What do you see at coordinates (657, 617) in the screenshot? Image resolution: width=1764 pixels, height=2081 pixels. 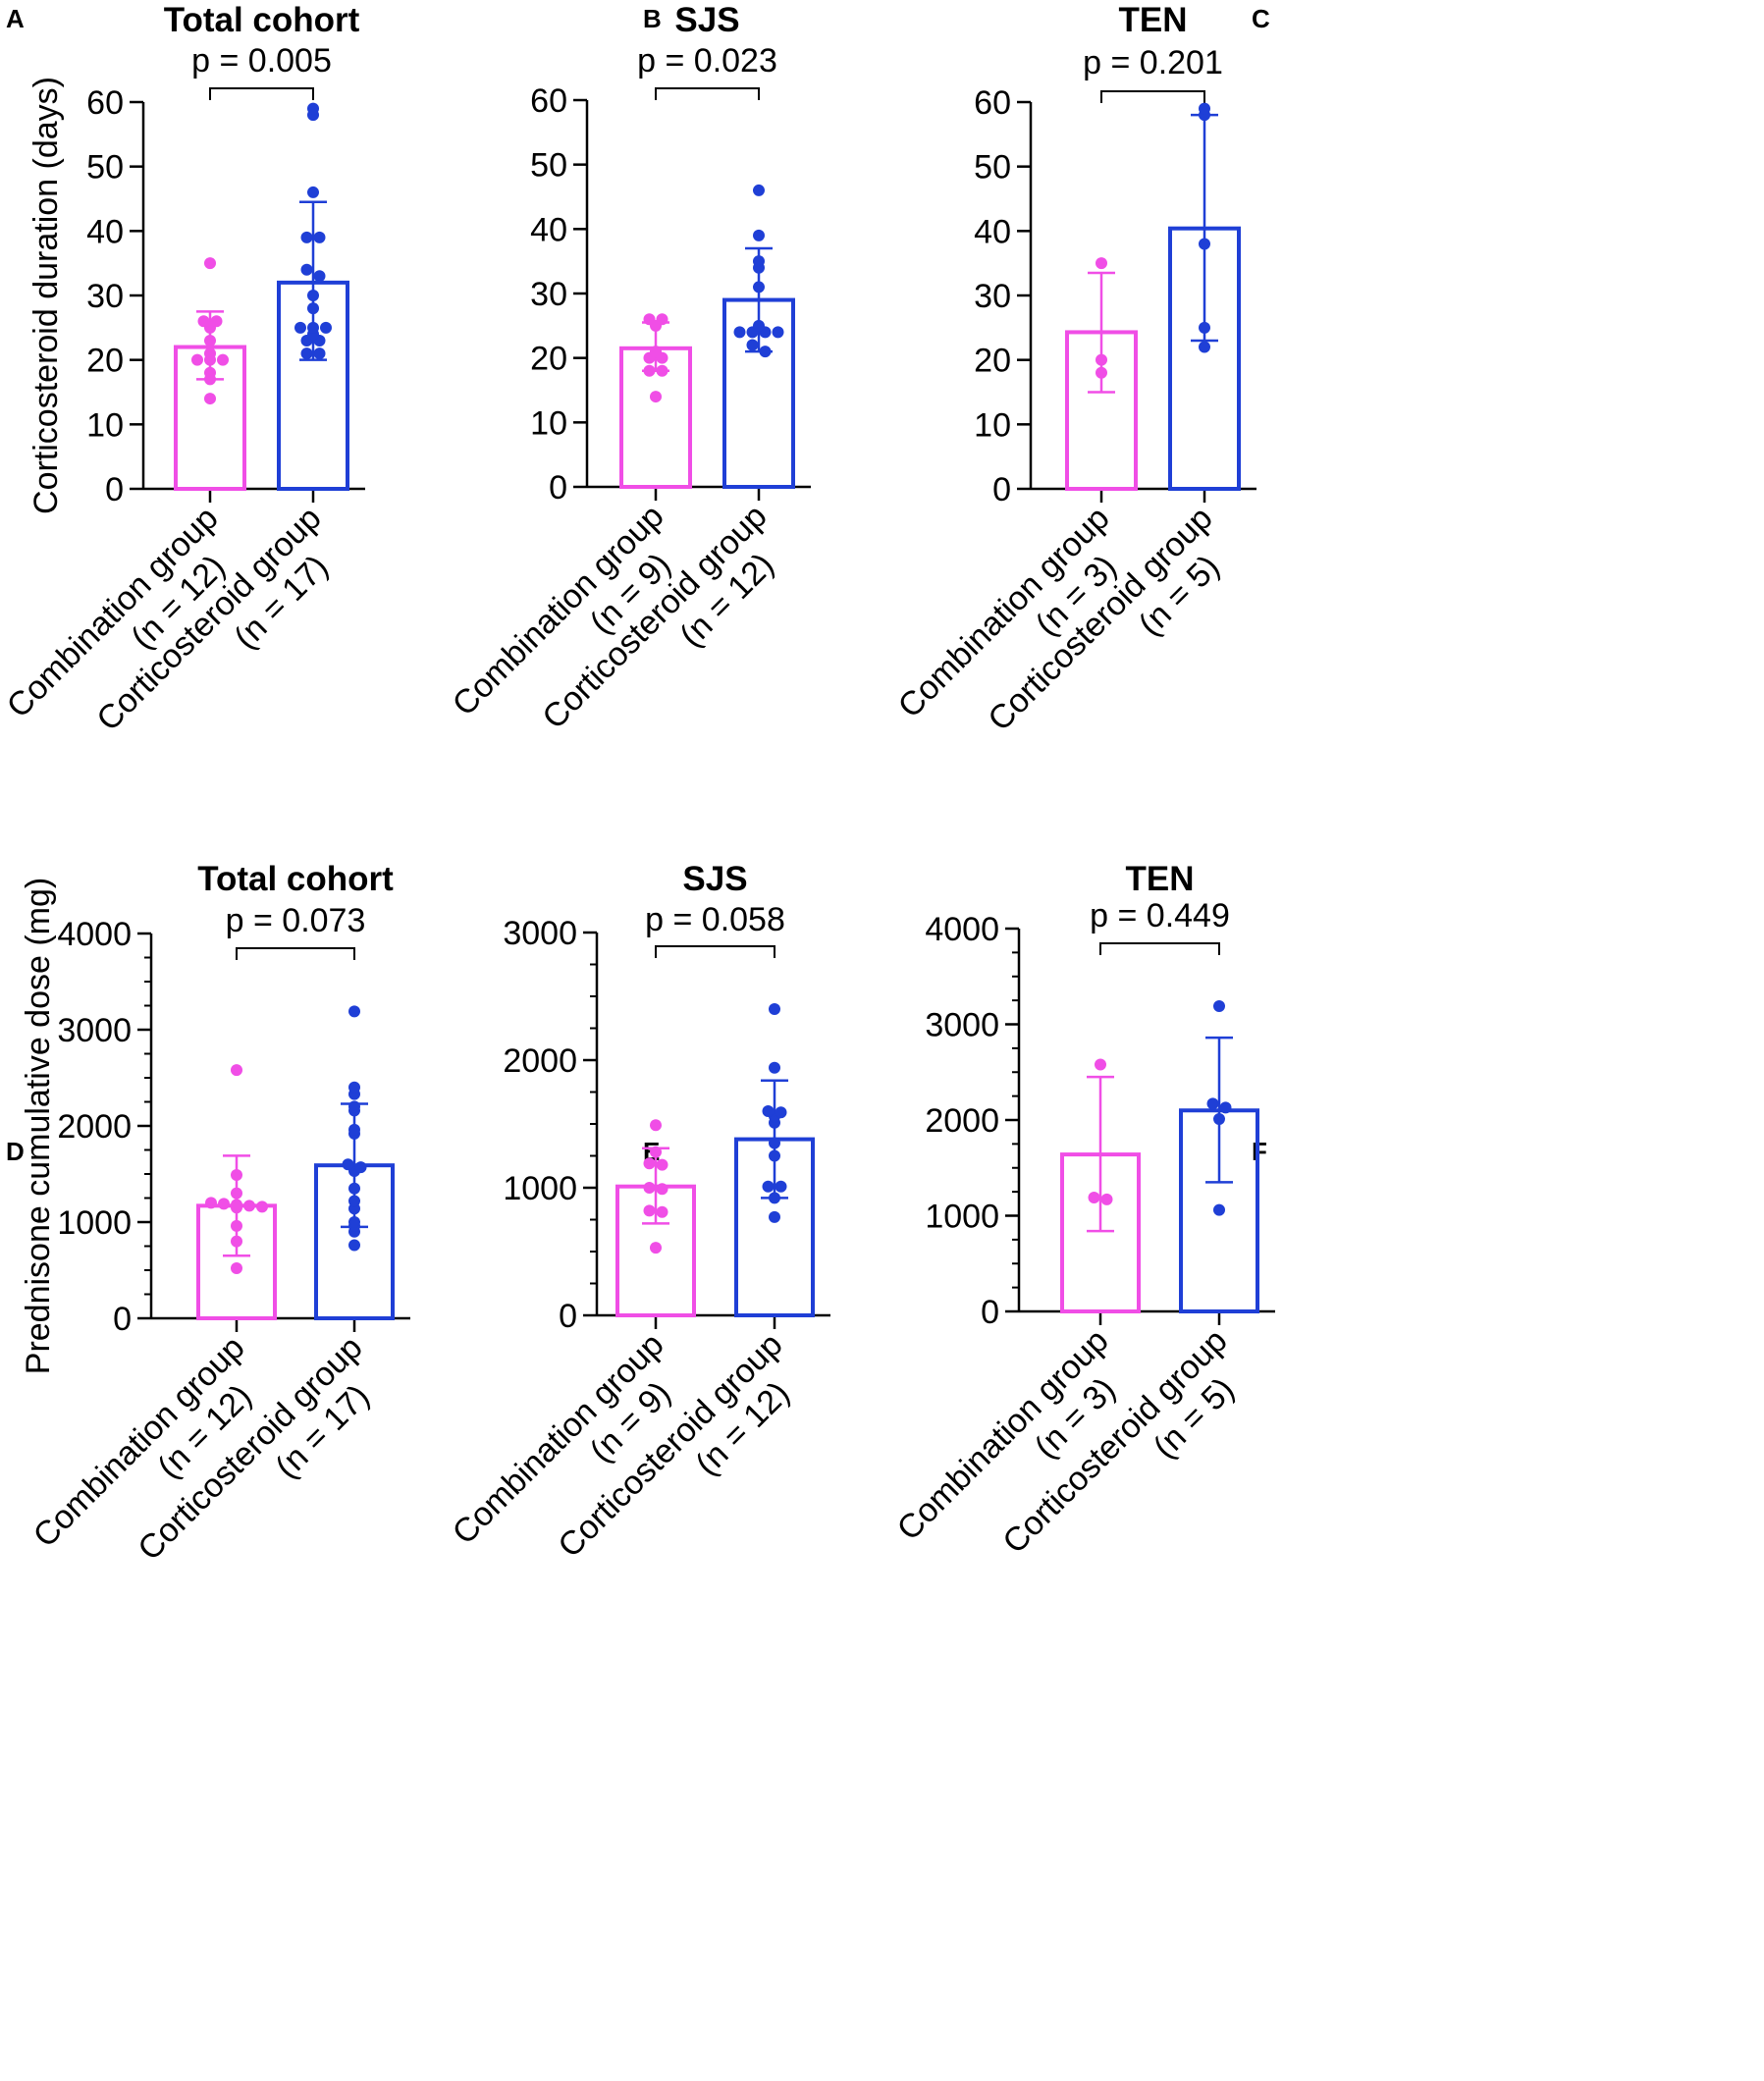 I see `category-label-corticosteroid: Corticosteroid group(n = 12)` at bounding box center [657, 617].